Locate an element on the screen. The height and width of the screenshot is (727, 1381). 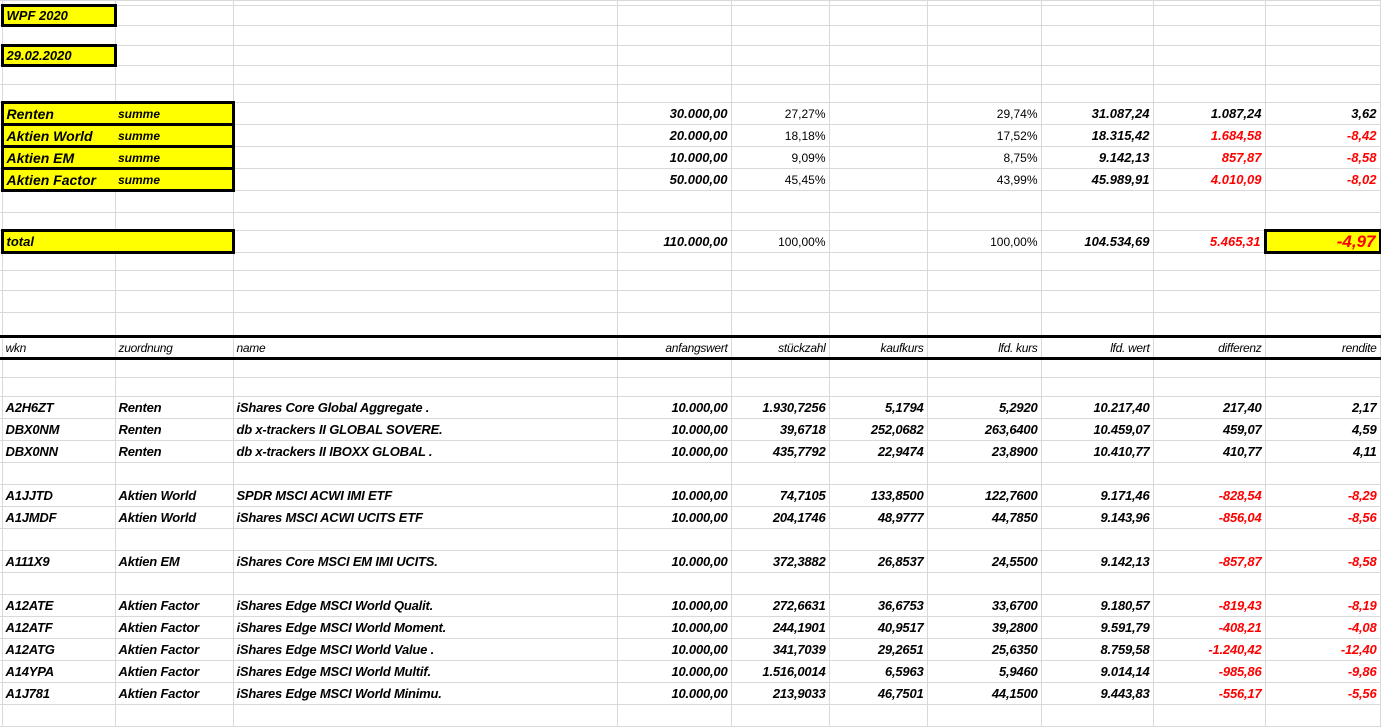
column-header: differenz is located at coordinates (1209, 348).